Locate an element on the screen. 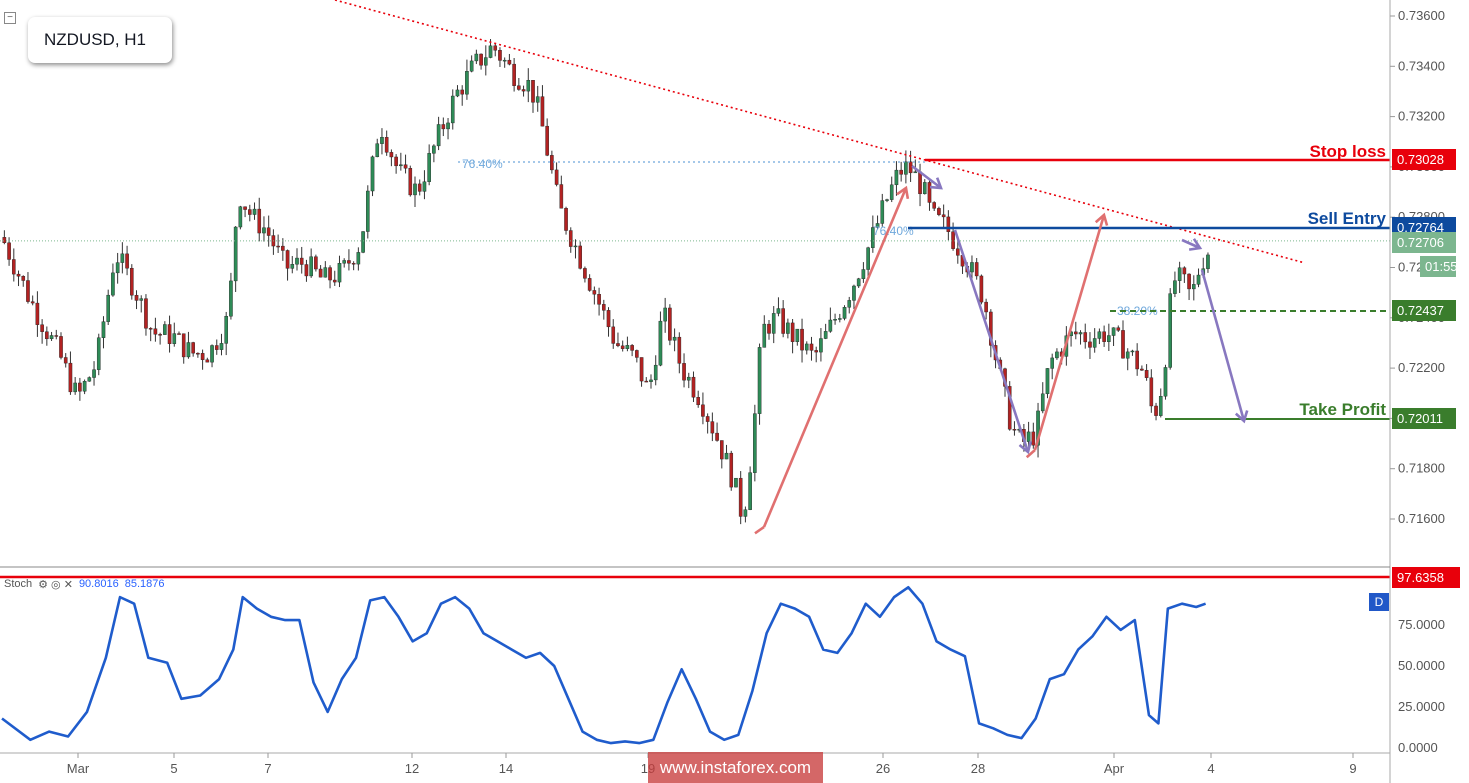 This screenshot has height=783, width=1469. collapse-icon: − is located at coordinates (10, 18).